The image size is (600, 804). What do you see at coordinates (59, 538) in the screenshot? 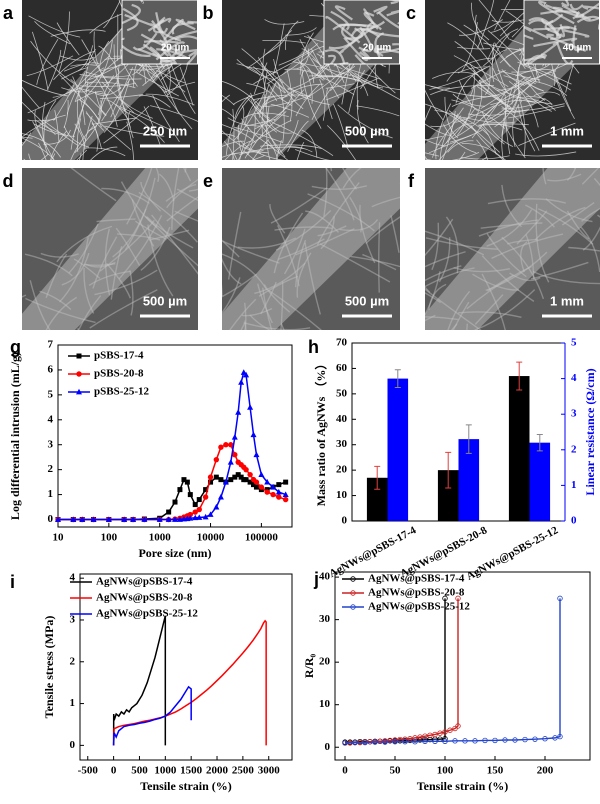
I see `x-tick-label: 10` at bounding box center [59, 538].